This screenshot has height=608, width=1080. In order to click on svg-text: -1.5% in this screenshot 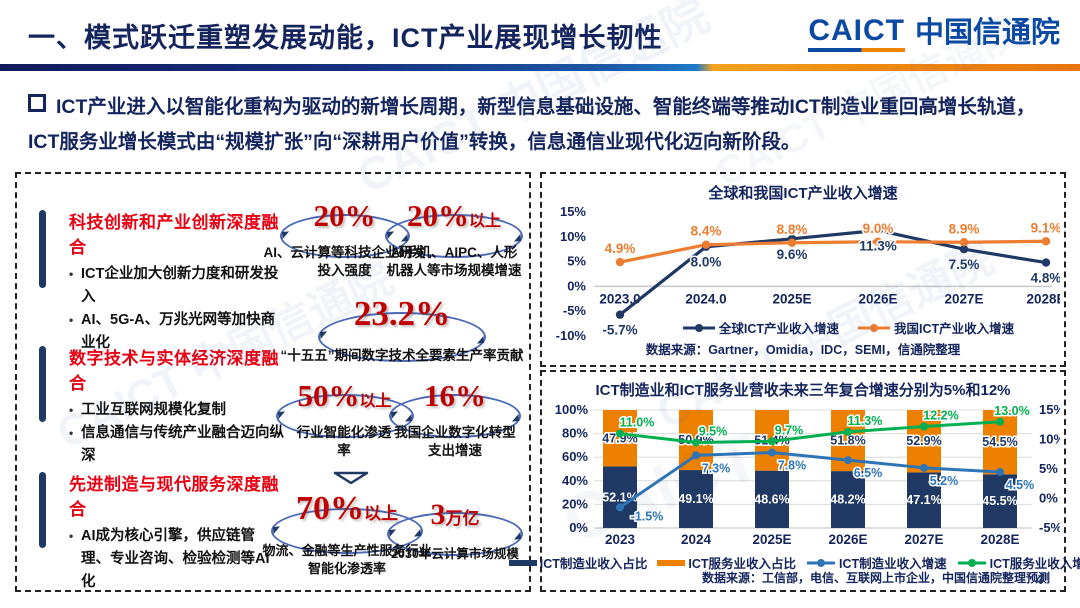, I will do `click(647, 516)`.